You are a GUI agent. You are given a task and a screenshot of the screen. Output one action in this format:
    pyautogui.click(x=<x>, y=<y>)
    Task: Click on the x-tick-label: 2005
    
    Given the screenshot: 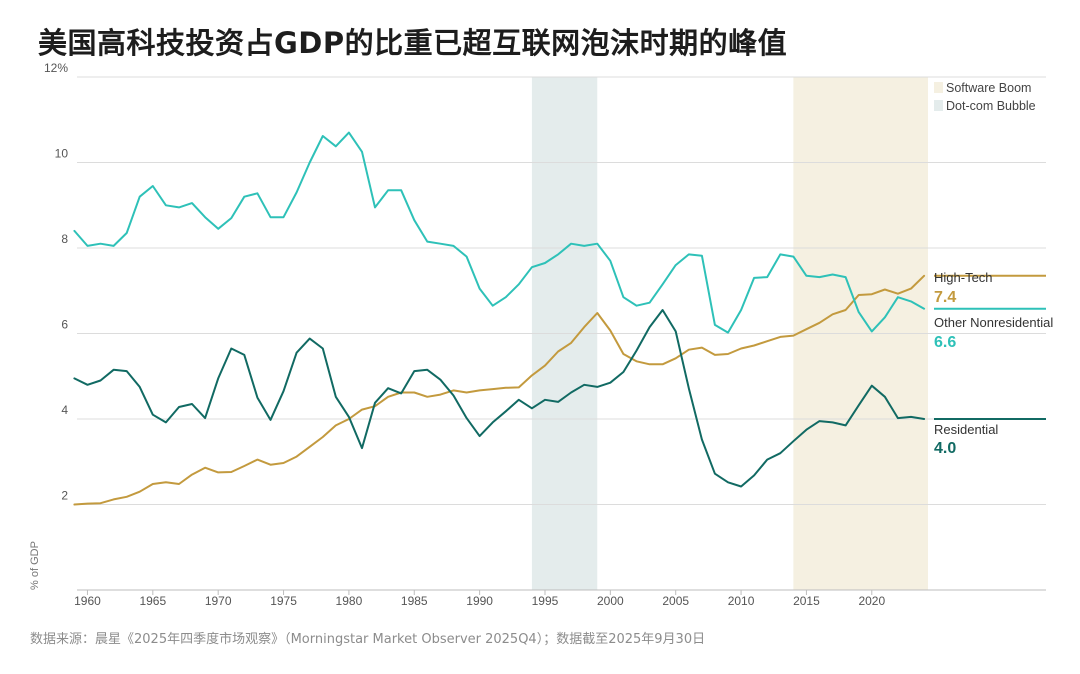 What is the action you would take?
    pyautogui.click(x=675, y=601)
    